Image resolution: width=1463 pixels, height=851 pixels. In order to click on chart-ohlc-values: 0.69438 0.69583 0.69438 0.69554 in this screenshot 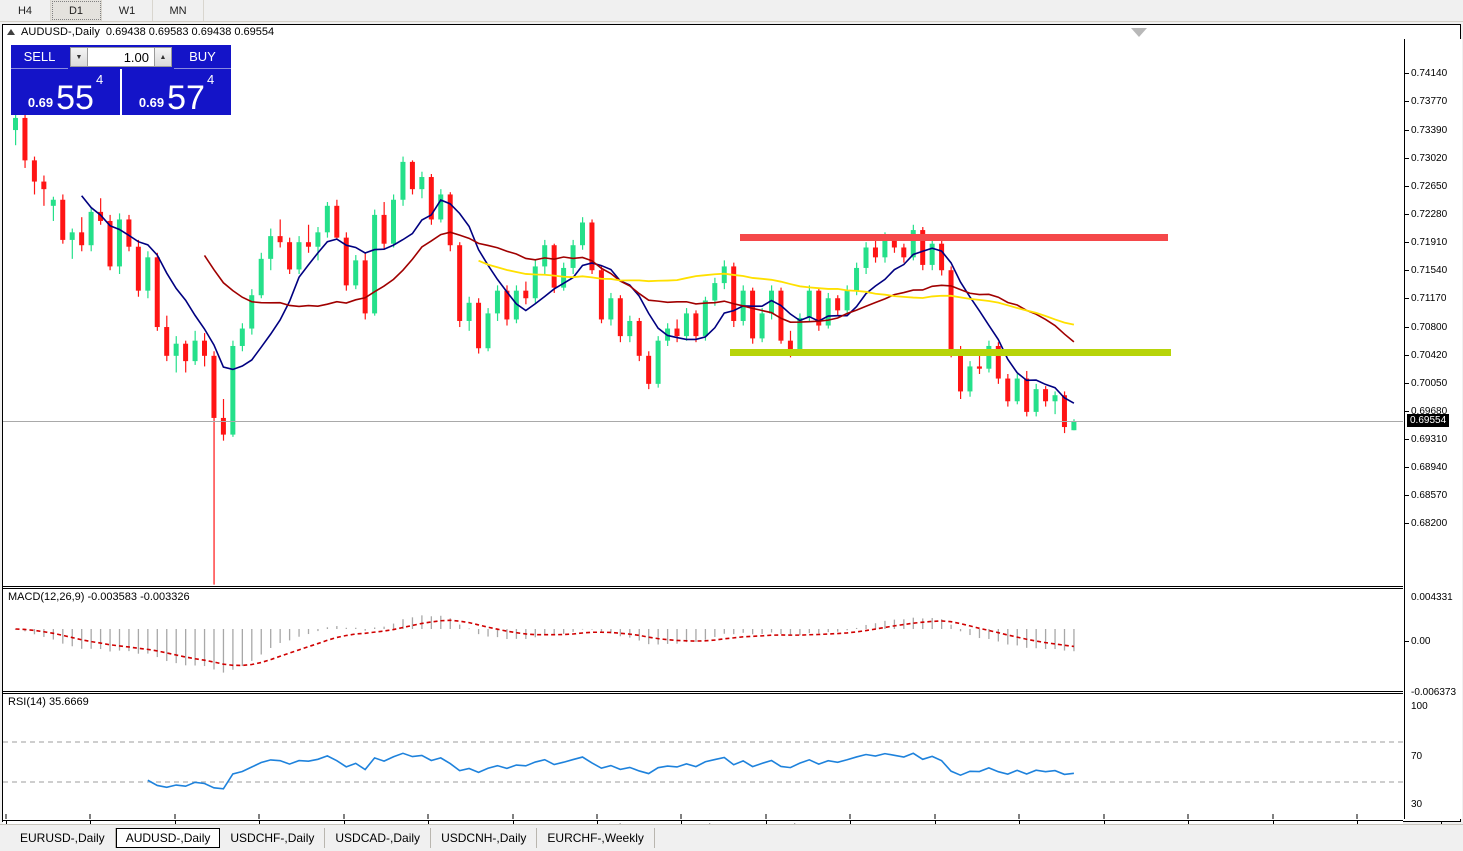, I will do `click(190, 32)`.